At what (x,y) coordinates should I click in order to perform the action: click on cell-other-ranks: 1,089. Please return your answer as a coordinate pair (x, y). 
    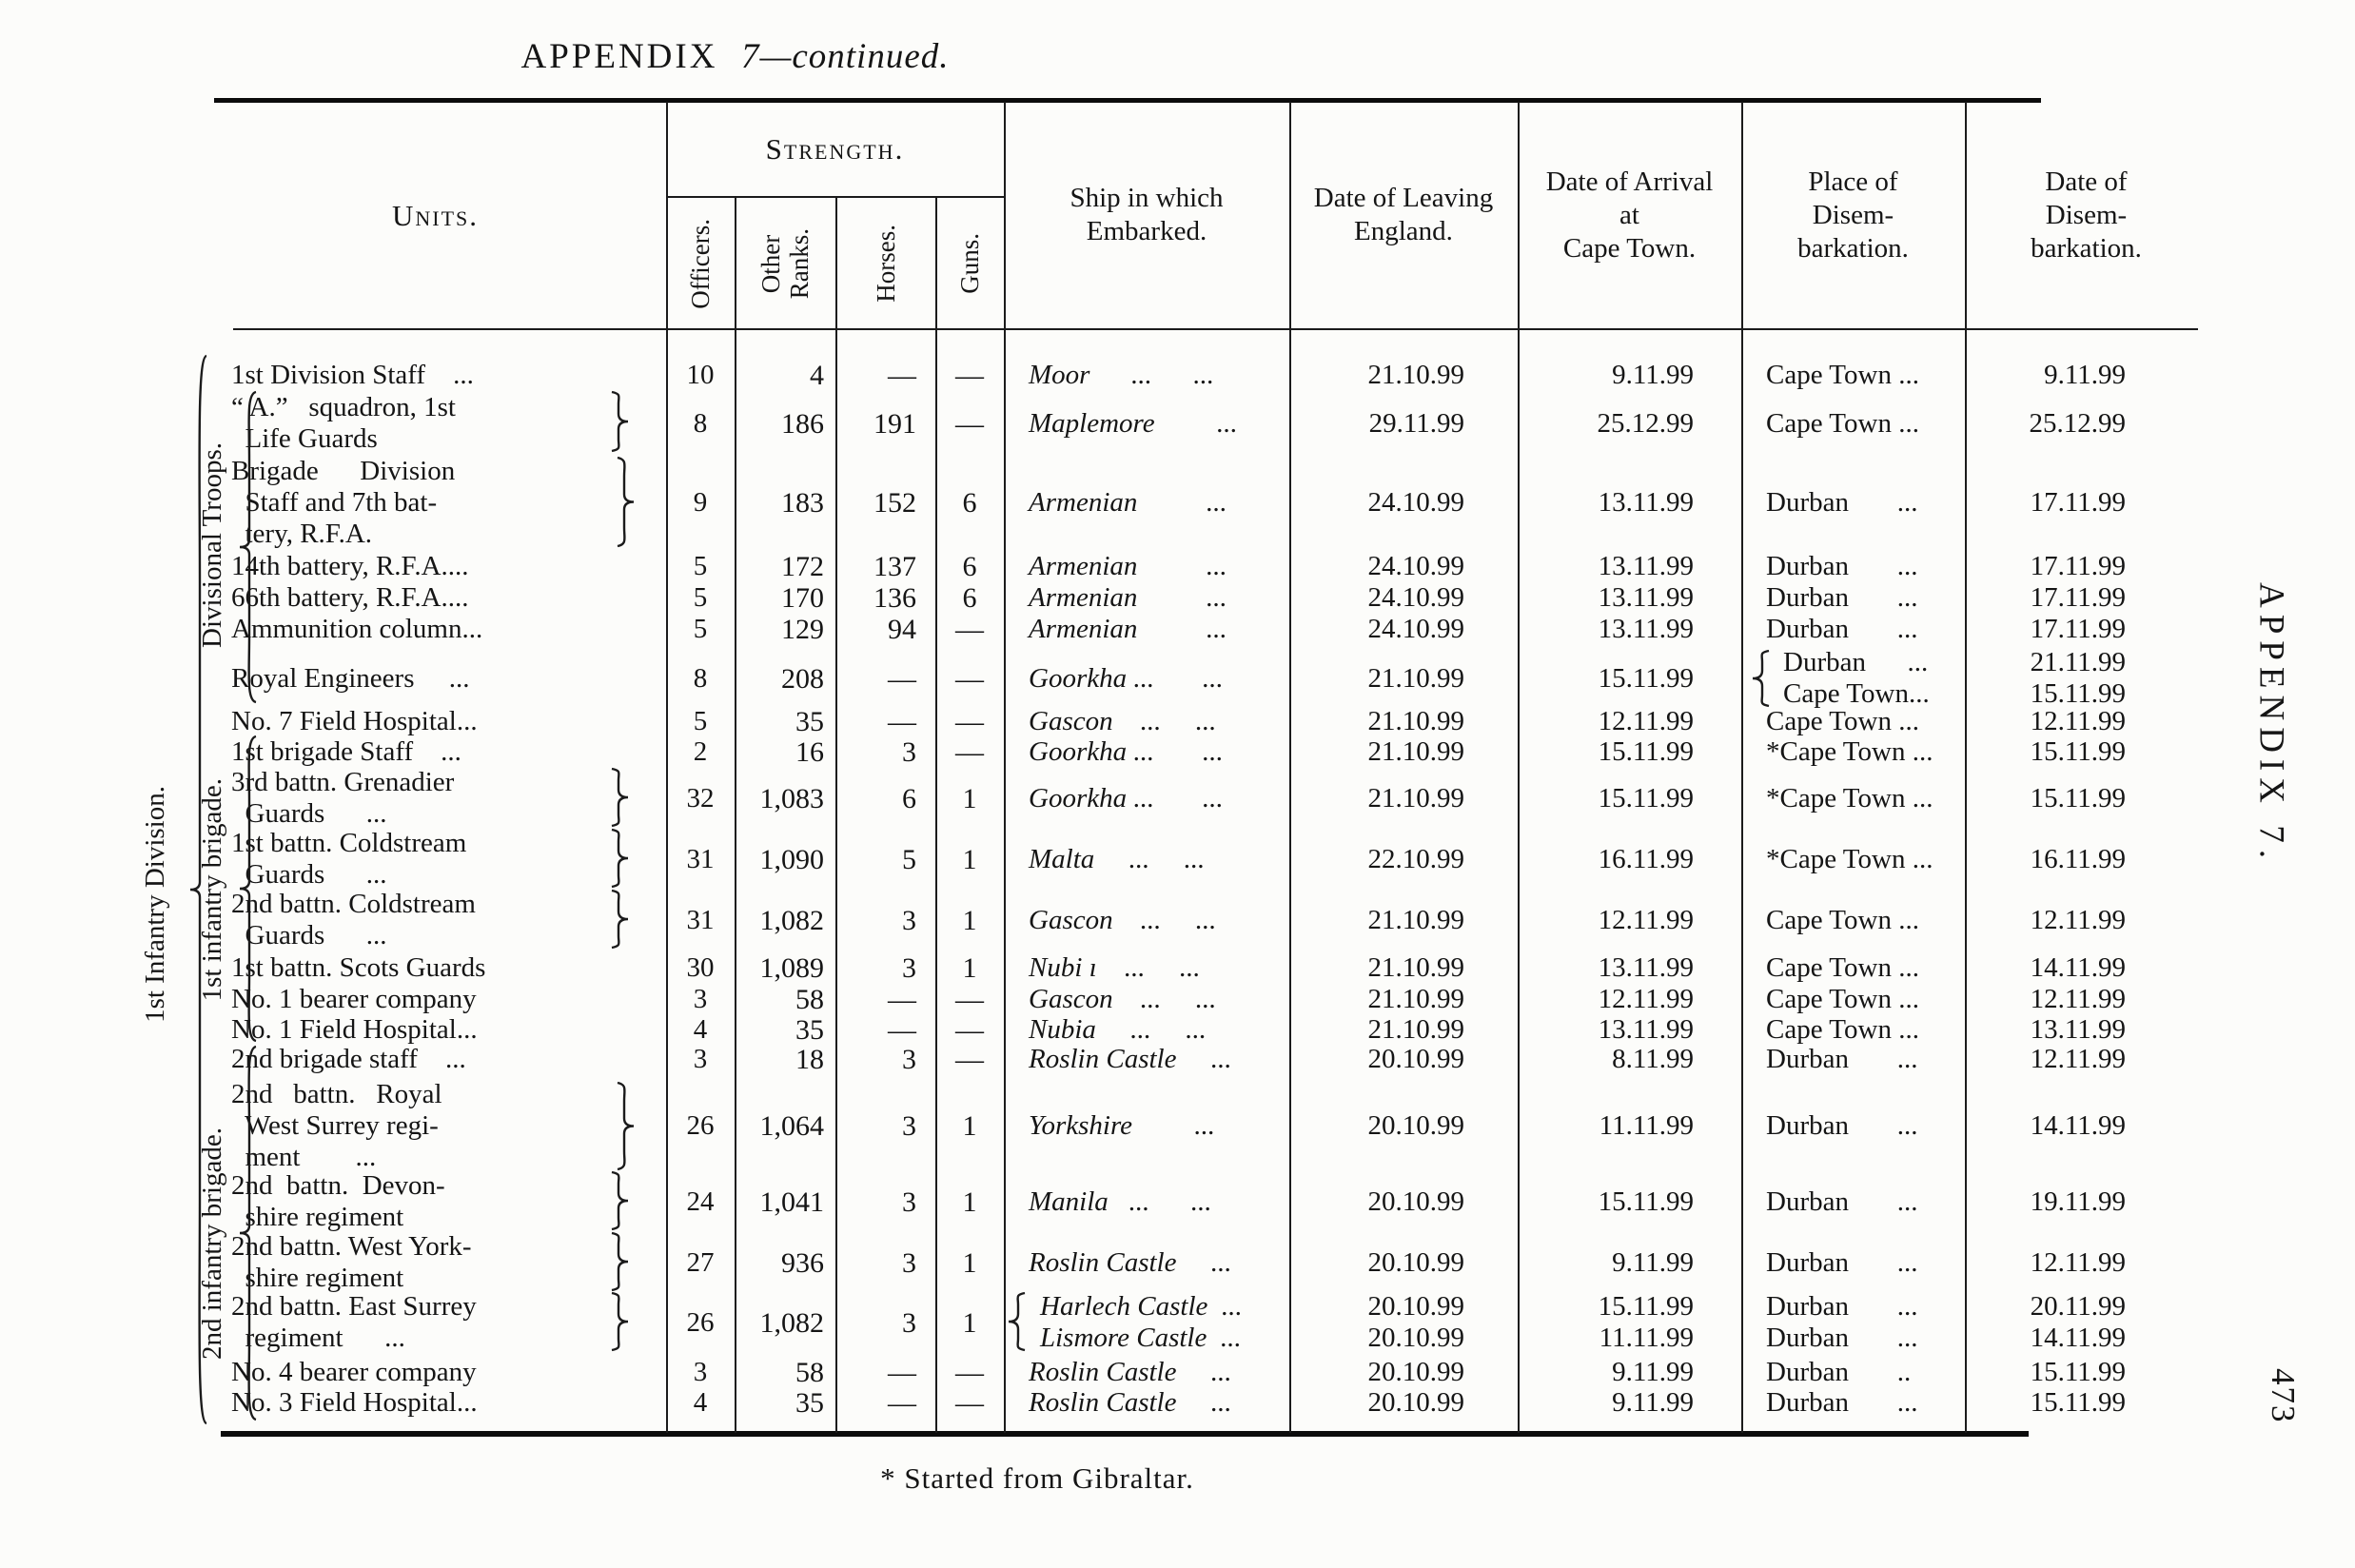
    Looking at the image, I should click on (785, 968).